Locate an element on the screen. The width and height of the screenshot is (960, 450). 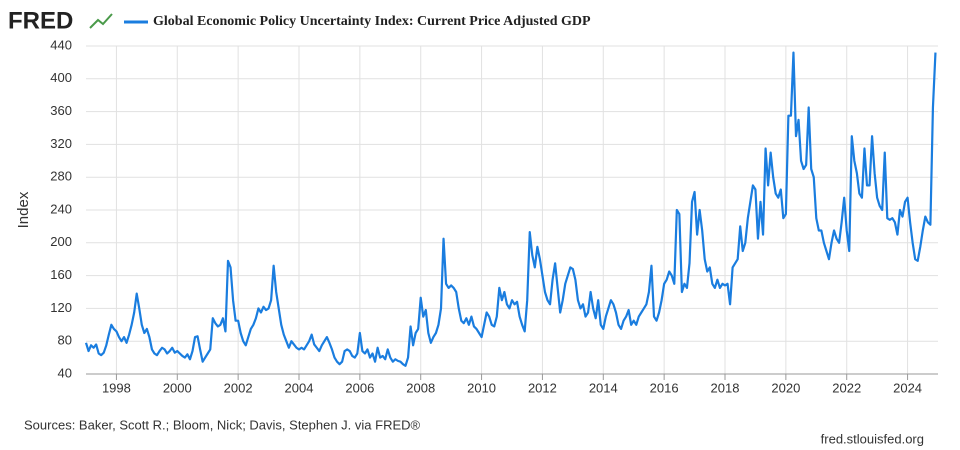
y-tick-label: 360 is located at coordinates (61, 110).